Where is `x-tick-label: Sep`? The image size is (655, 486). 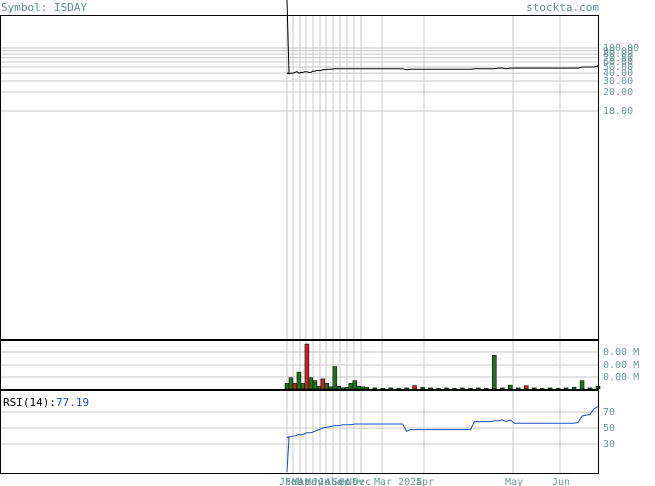
x-tick-label: Sep is located at coordinates (341, 481).